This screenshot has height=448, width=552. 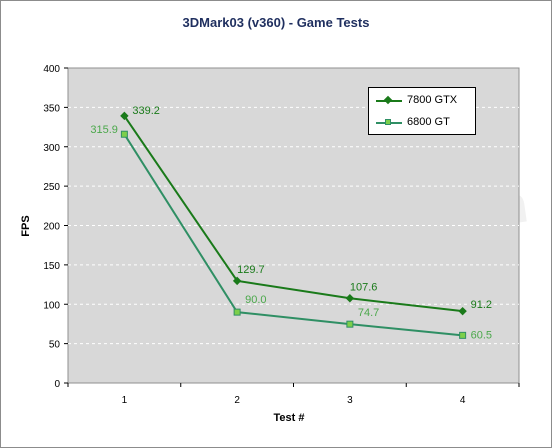 What do you see at coordinates (289, 418) in the screenshot?
I see `x-axis-label: Test #` at bounding box center [289, 418].